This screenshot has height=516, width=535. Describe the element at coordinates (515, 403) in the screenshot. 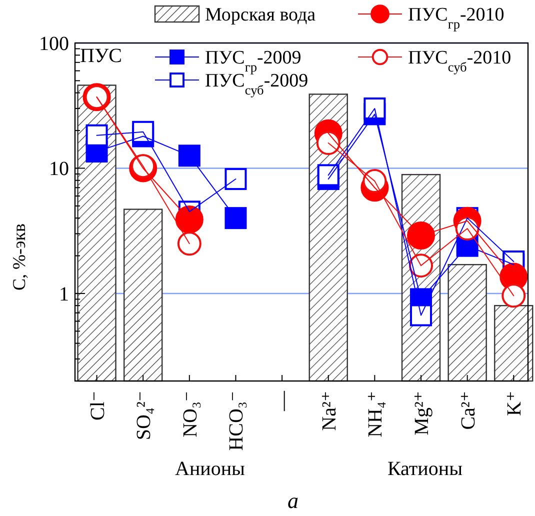

I see `x-tick-label: K⁺` at that location.